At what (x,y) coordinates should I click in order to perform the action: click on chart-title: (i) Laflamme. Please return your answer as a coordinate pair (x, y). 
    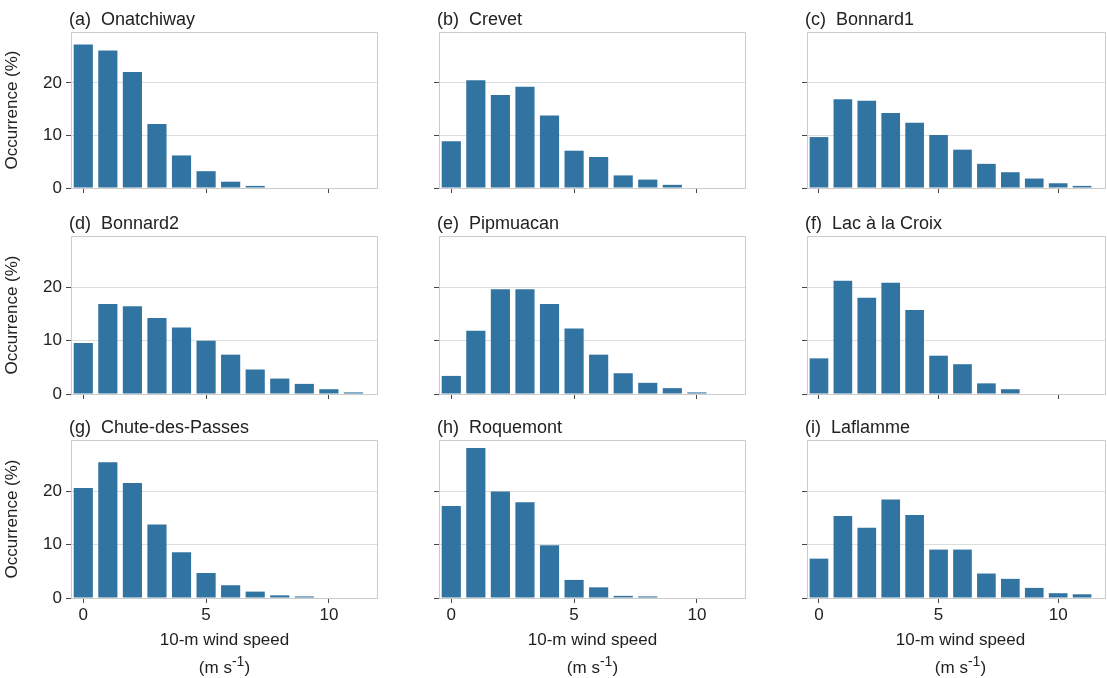
    Looking at the image, I should click on (858, 427).